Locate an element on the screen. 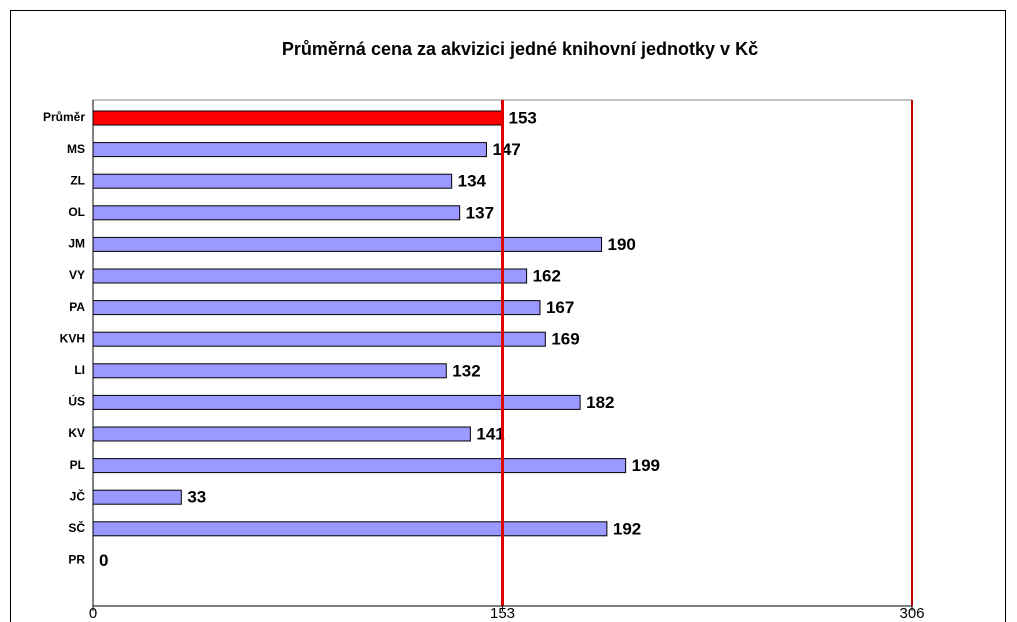 The height and width of the screenshot is (622, 1017). x-tick-label: 153 is located at coordinates (502, 613).